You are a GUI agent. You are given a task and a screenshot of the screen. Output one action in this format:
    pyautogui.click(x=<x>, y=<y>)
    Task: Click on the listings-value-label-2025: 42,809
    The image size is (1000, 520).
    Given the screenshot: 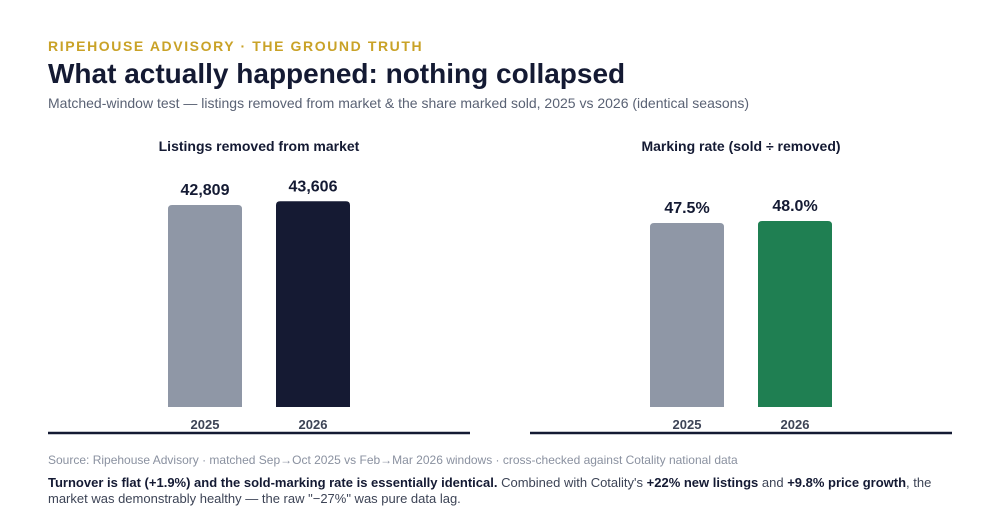 What is the action you would take?
    pyautogui.click(x=205, y=190)
    